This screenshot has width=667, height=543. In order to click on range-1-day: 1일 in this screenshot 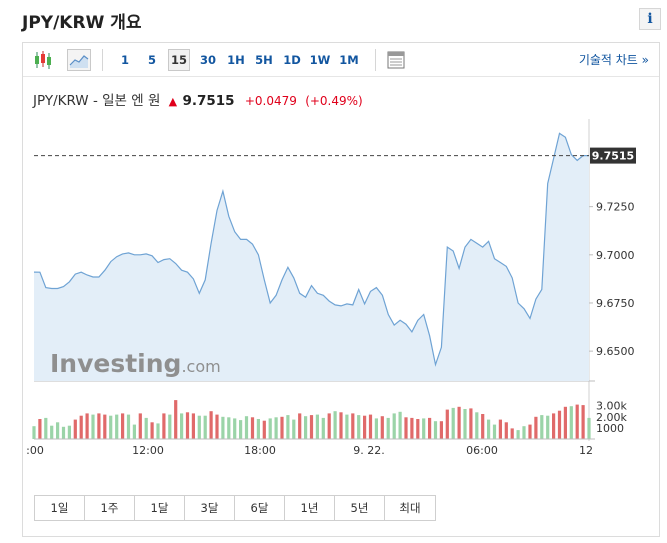, I will do `click(60, 508)`.